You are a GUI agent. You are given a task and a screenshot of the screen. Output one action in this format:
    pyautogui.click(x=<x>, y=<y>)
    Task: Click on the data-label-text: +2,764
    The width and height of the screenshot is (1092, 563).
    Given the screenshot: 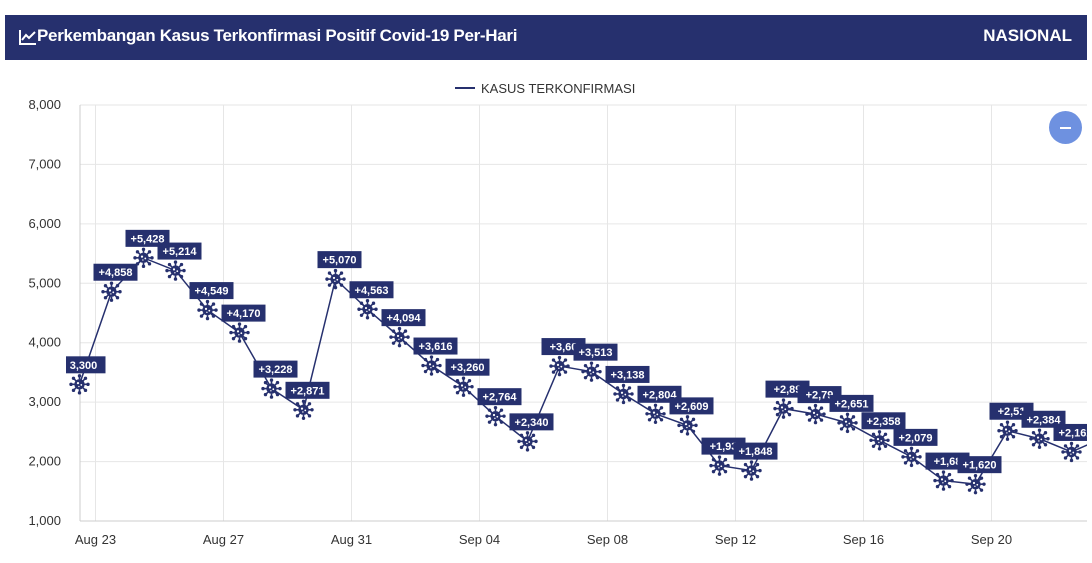 What is the action you would take?
    pyautogui.click(x=500, y=398)
    